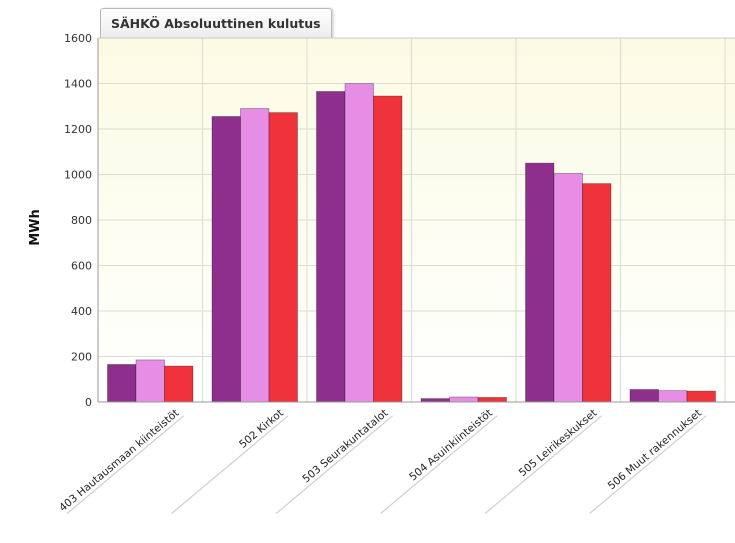 The image size is (735, 543). I want to click on x-tick-label-group: 503 Seurakuntatalot, so click(334, 460).